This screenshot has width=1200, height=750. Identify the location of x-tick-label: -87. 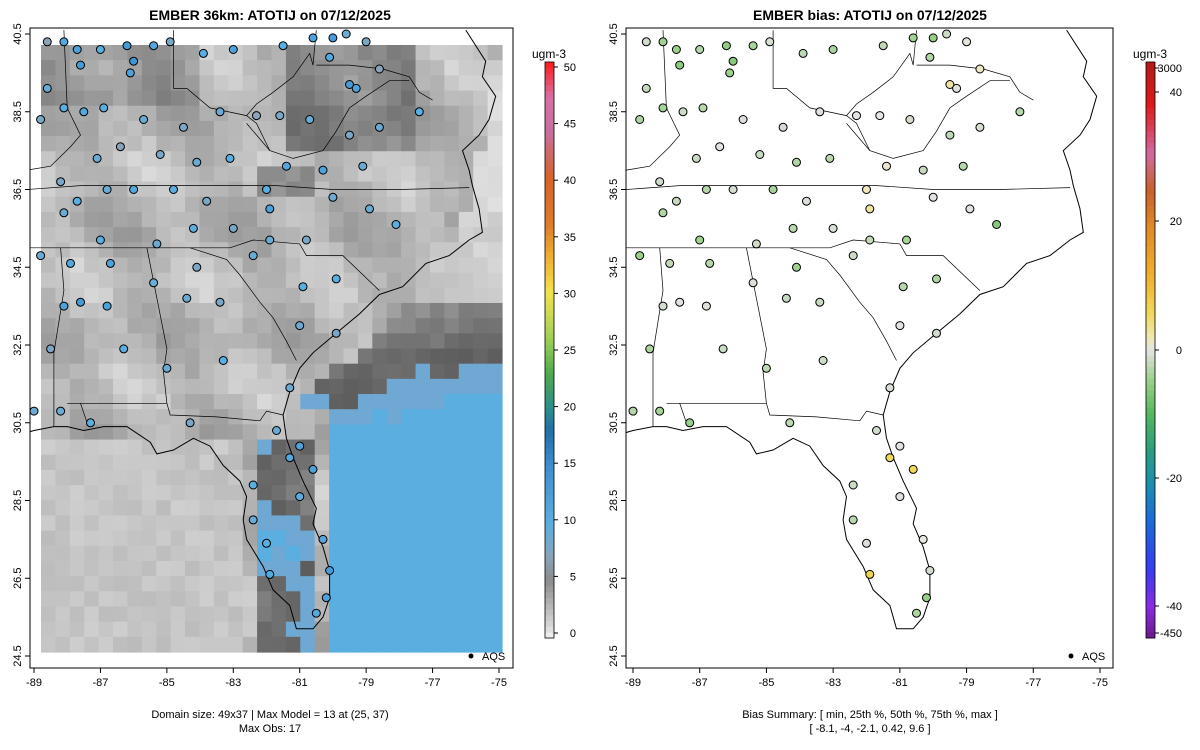
(700, 683).